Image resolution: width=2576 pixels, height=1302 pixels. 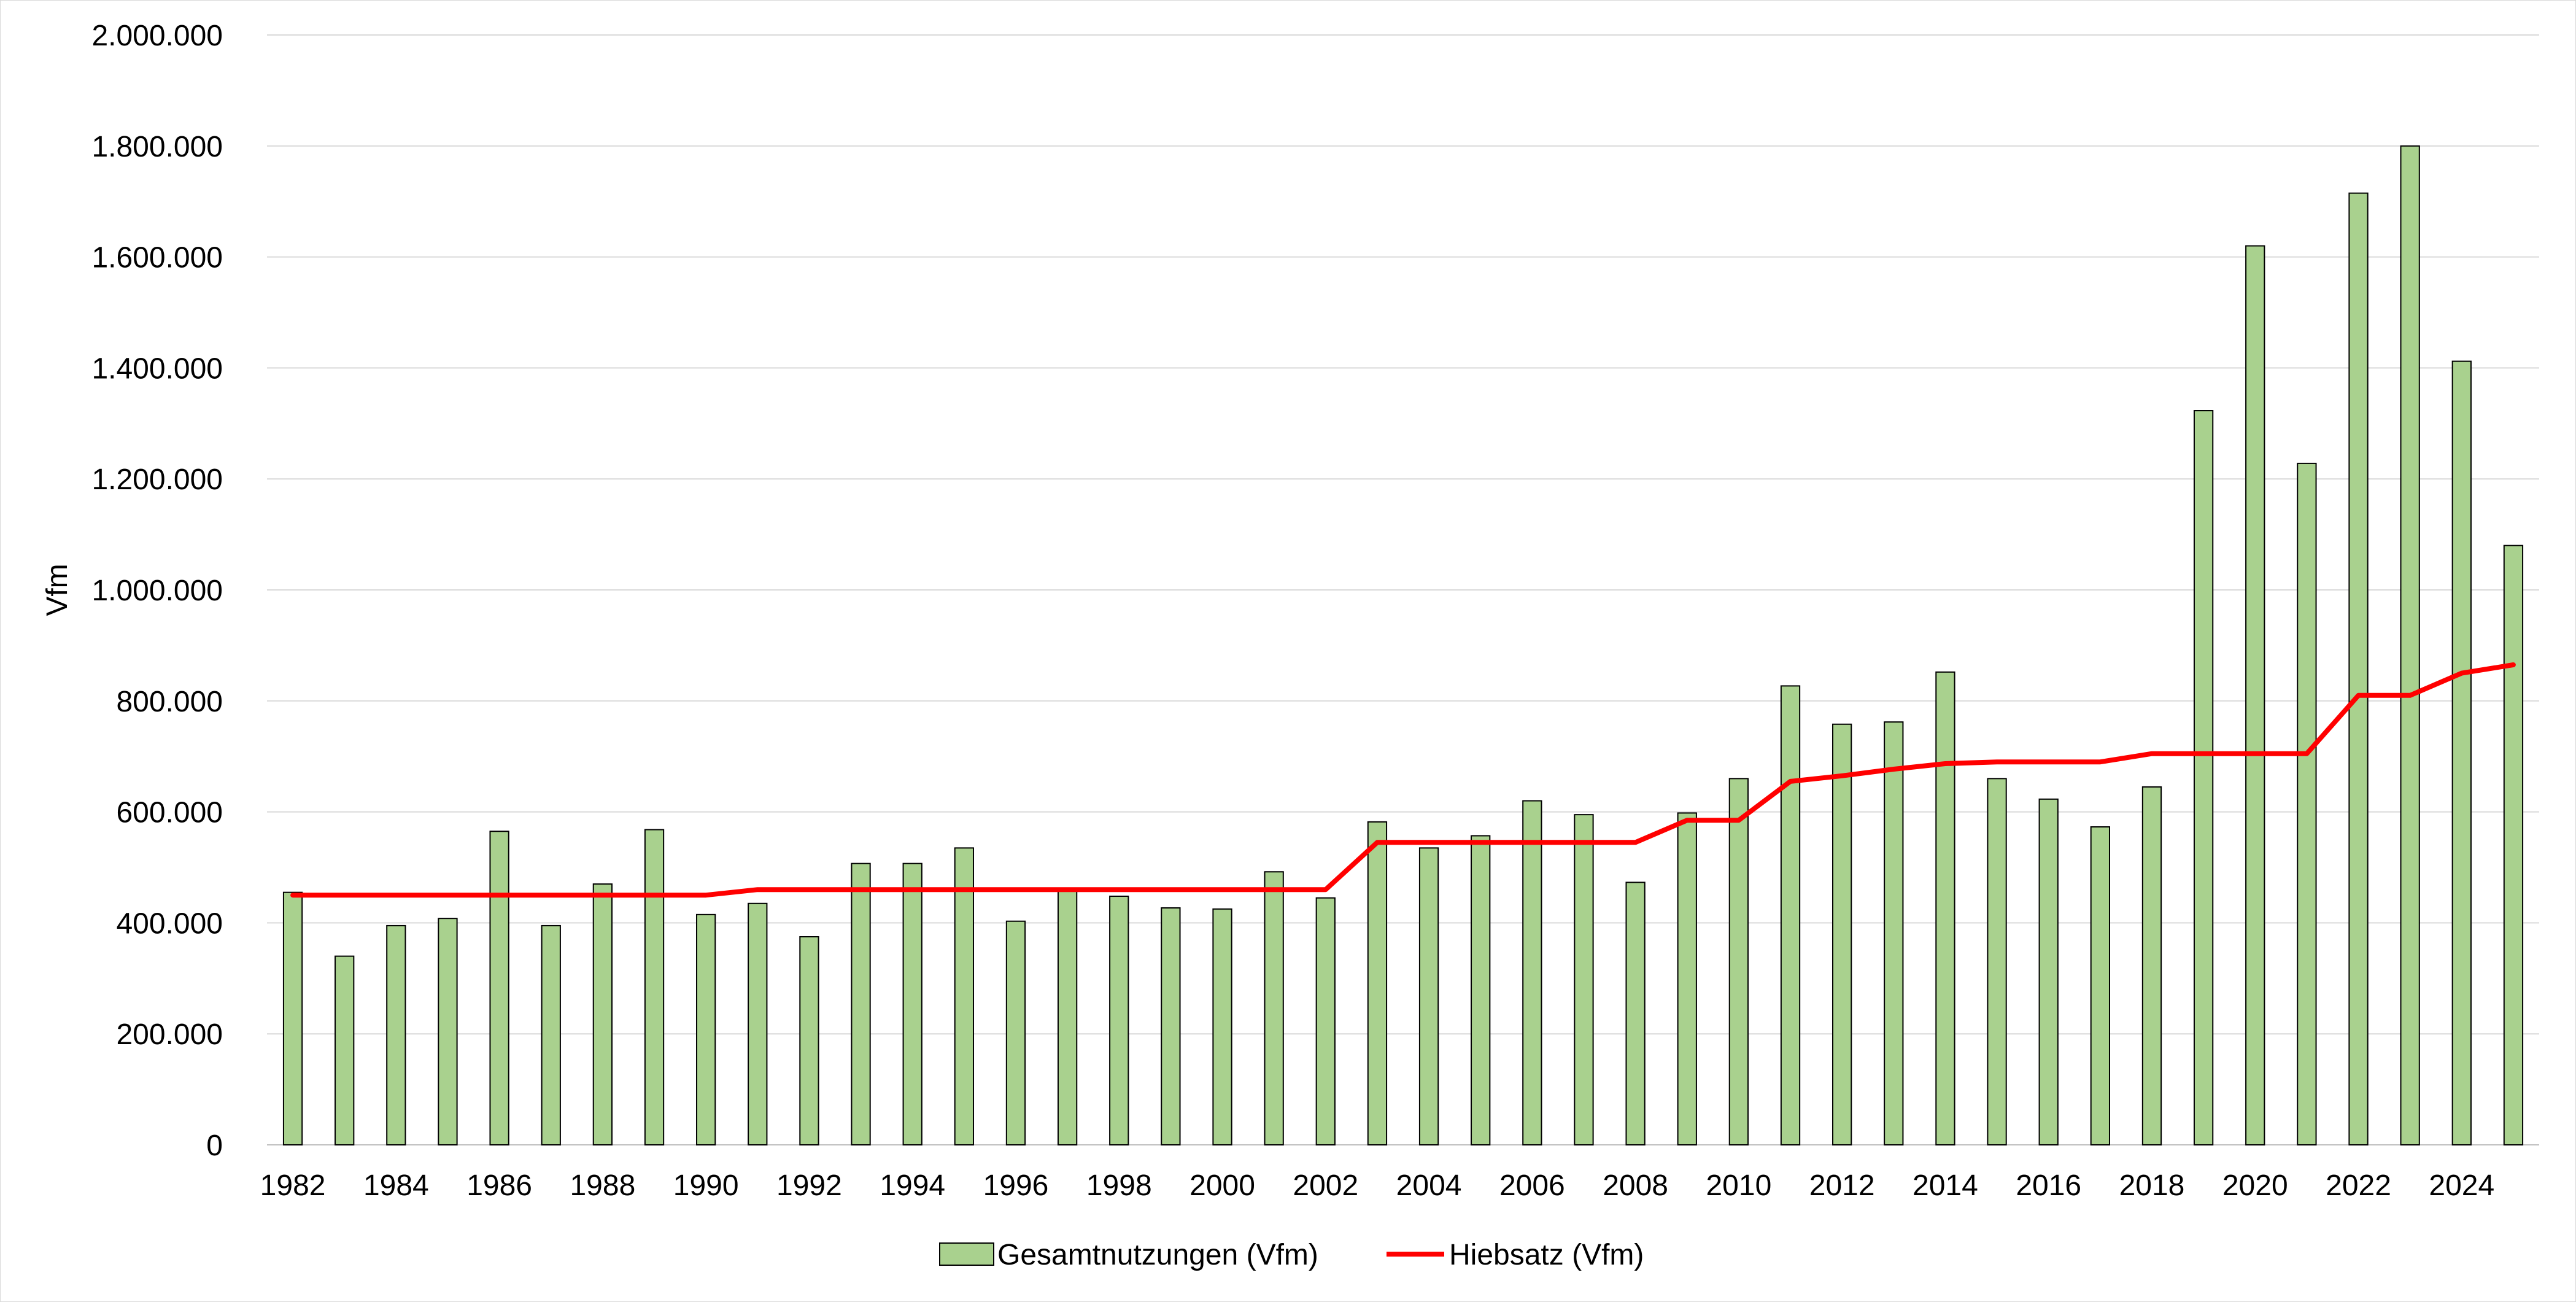 What do you see at coordinates (1546, 1255) in the screenshot?
I see `legend-label-line: Hiebsatz (Vfm)` at bounding box center [1546, 1255].